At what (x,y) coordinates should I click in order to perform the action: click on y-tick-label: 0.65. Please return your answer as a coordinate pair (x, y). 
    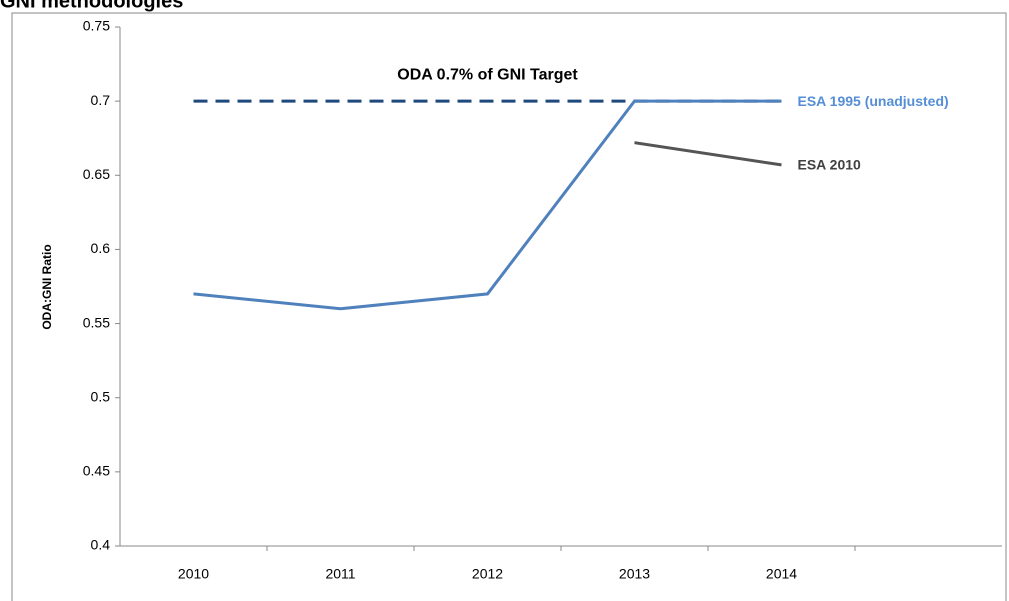
    Looking at the image, I should click on (96, 174).